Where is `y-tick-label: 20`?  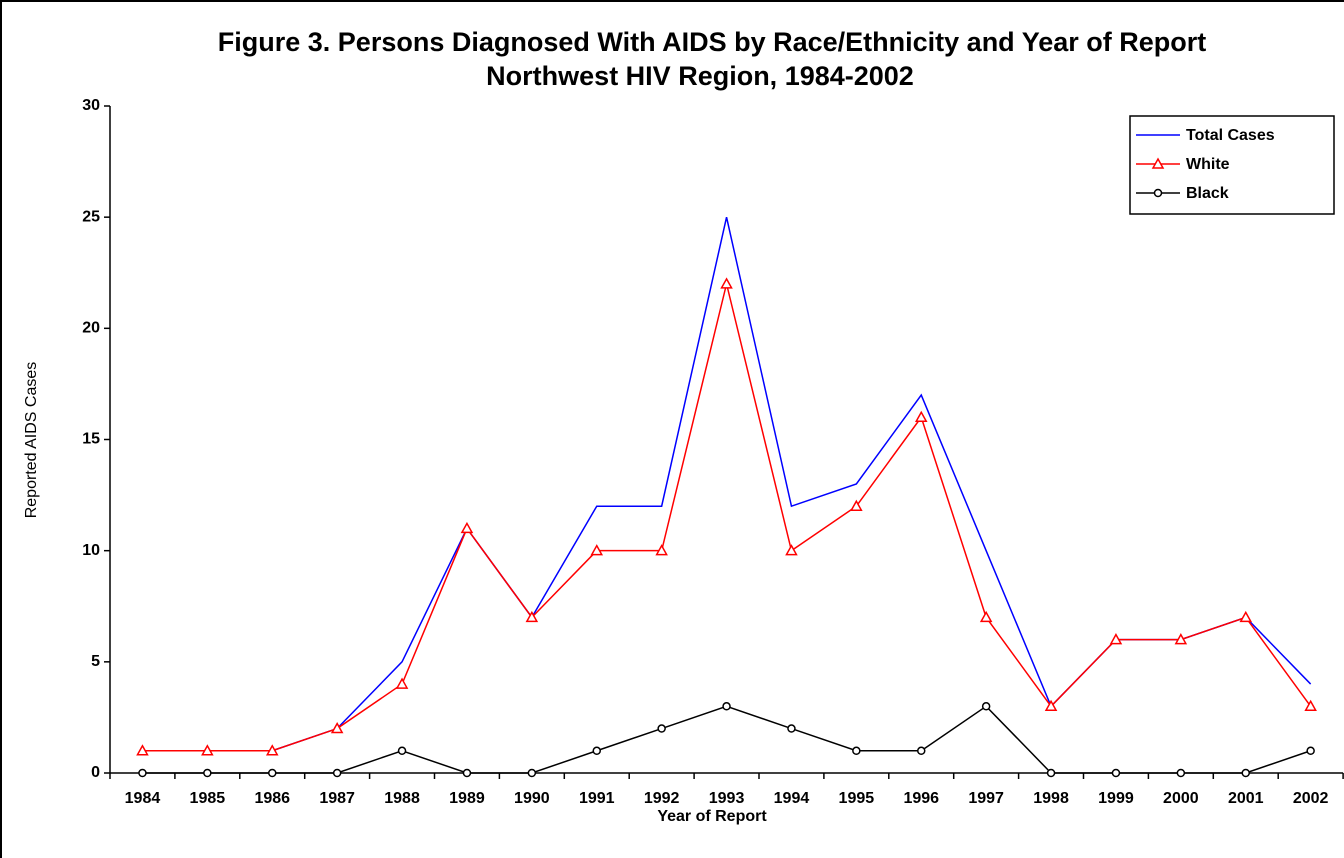
y-tick-label: 20 is located at coordinates (91, 328).